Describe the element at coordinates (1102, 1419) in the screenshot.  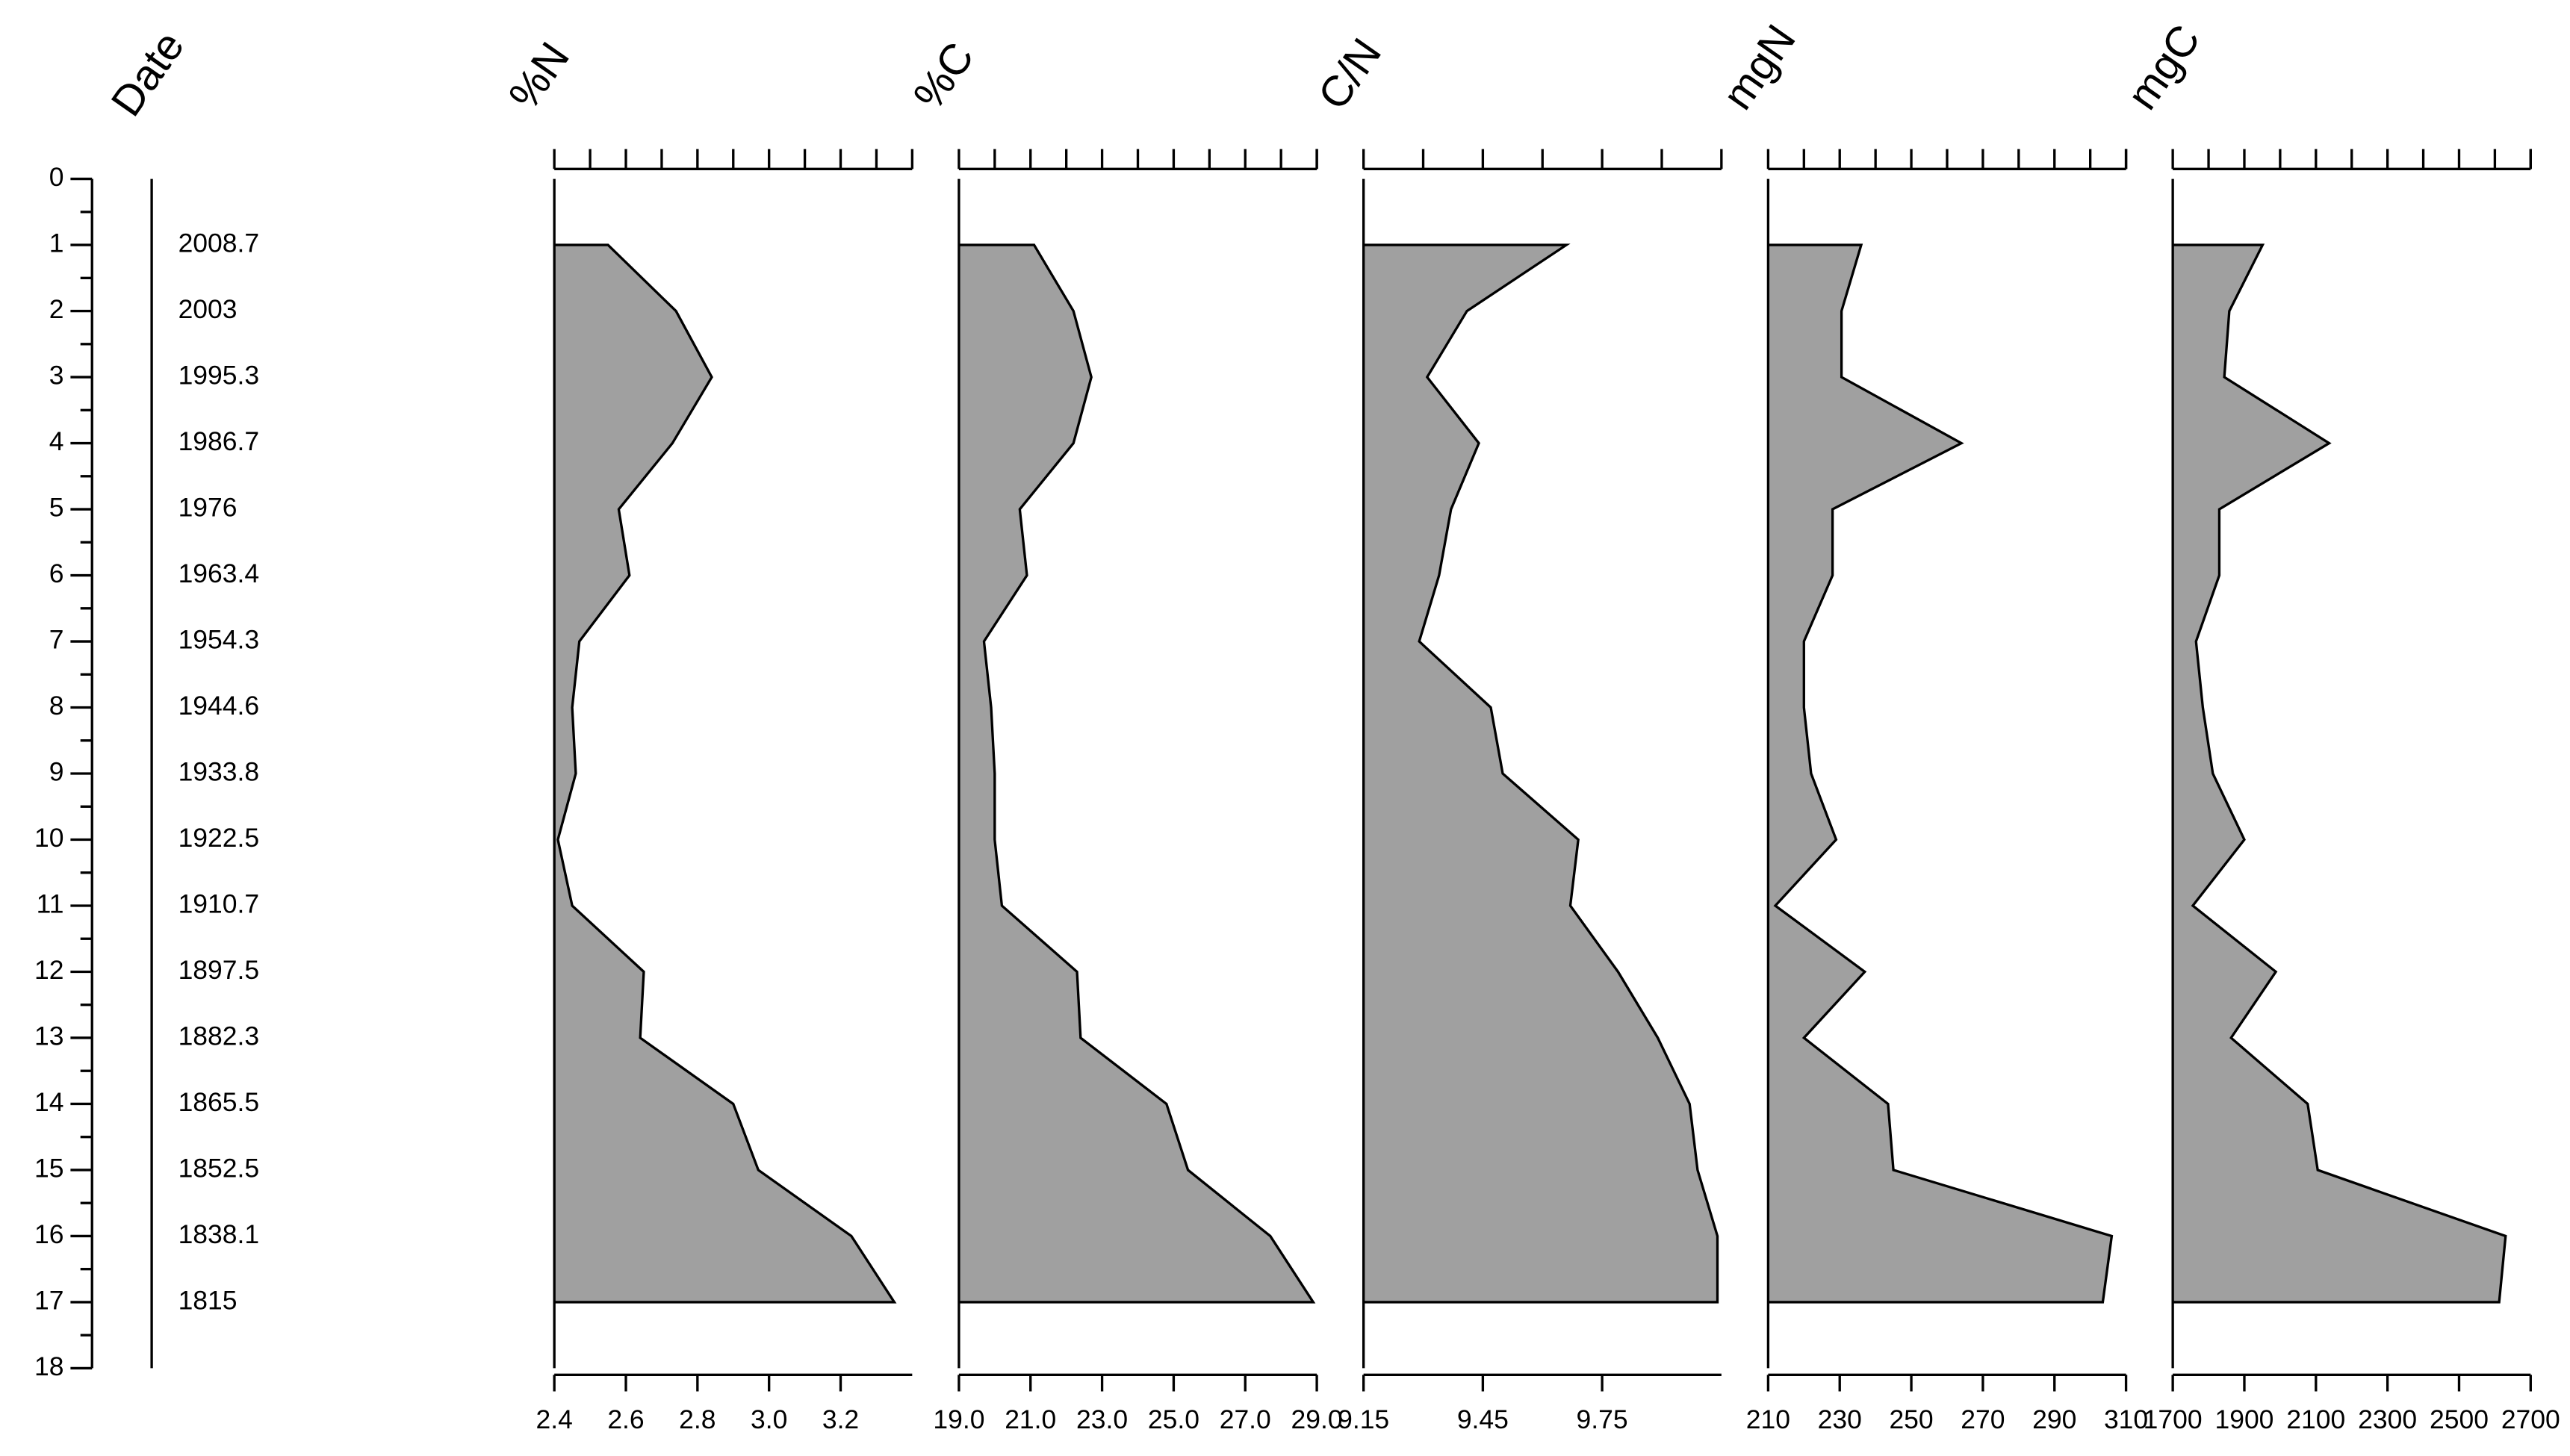
I see `x-tick-label: 23.0` at that location.